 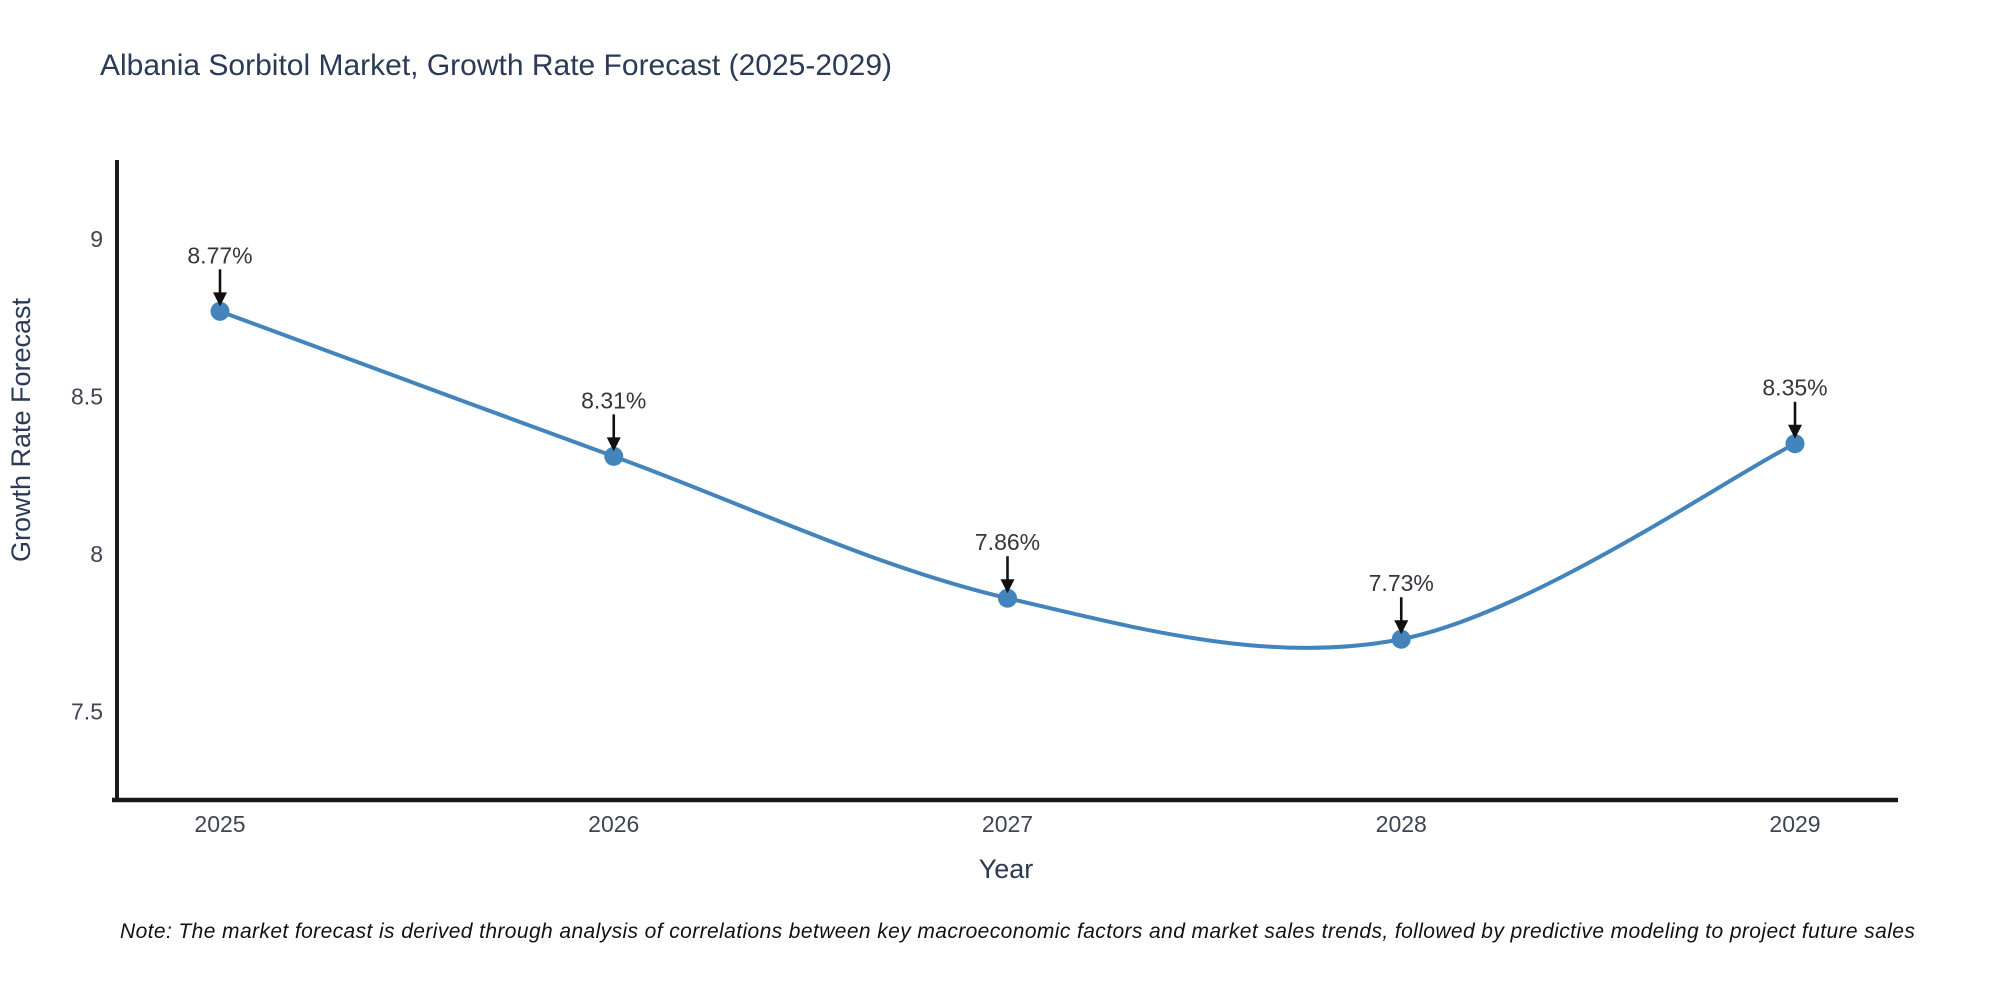 What do you see at coordinates (1007, 824) in the screenshot?
I see `x-tick-label: 2027` at bounding box center [1007, 824].